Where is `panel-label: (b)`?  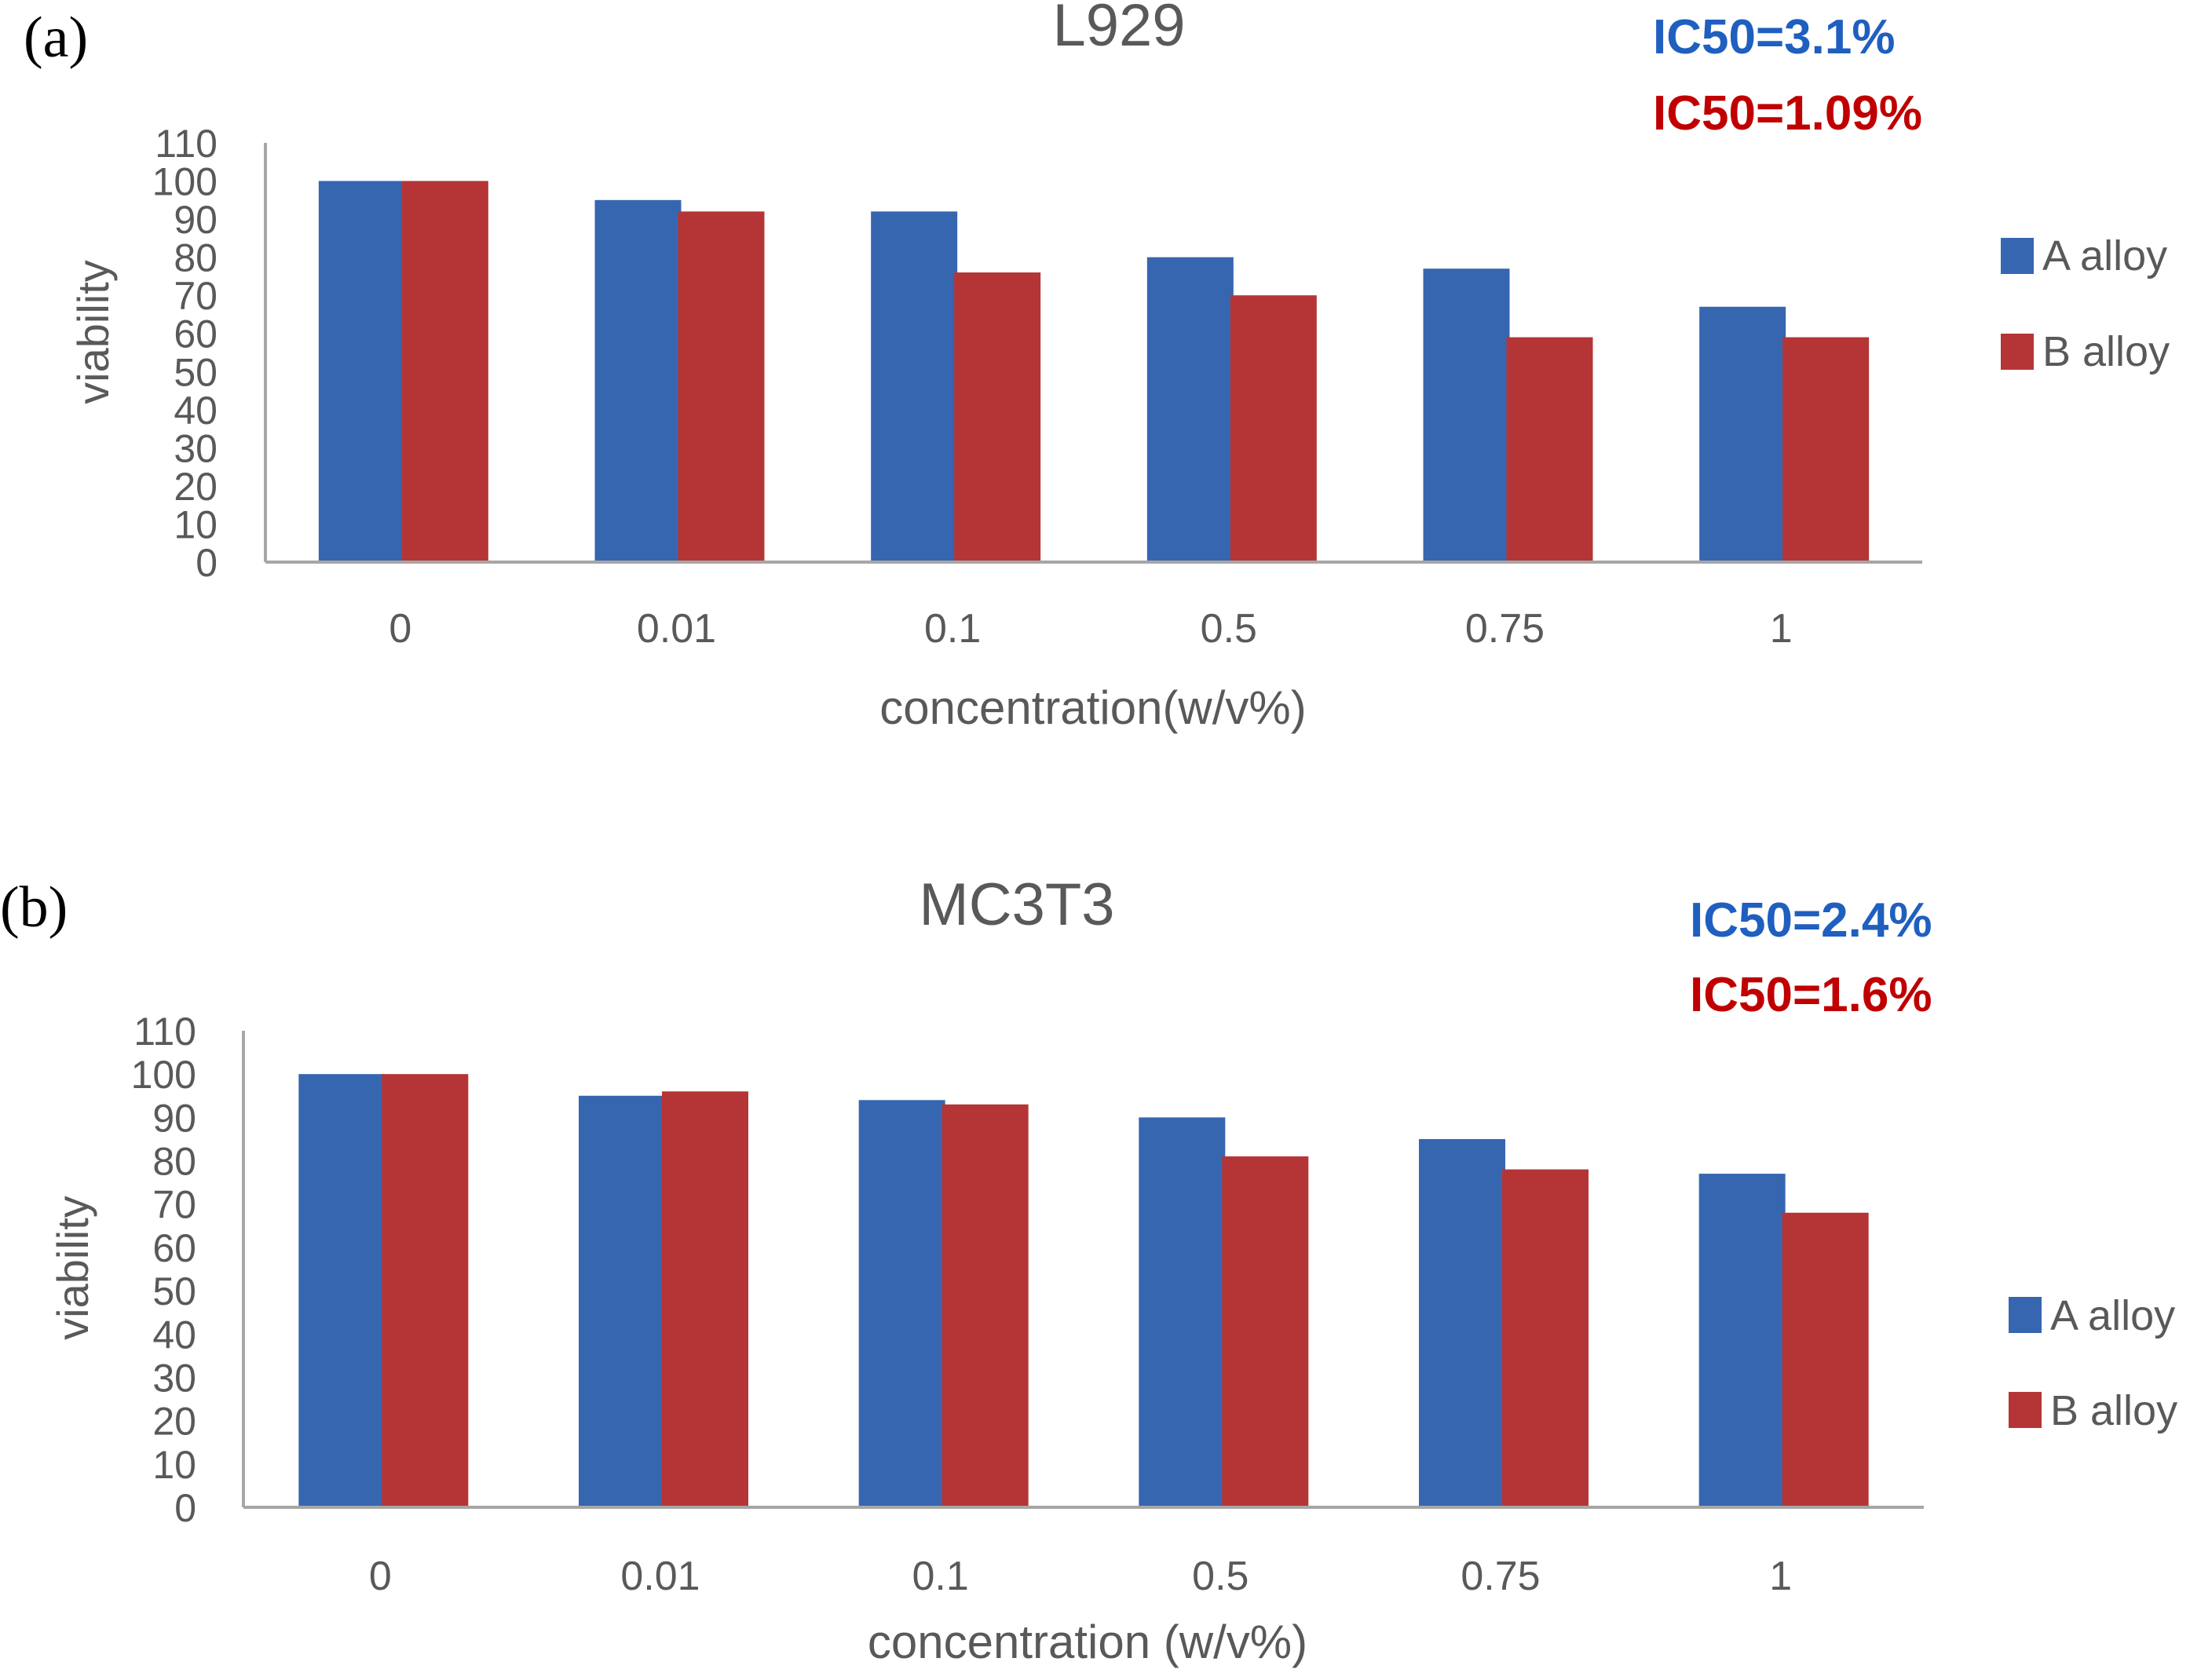
panel-label: (b) is located at coordinates (34, 907).